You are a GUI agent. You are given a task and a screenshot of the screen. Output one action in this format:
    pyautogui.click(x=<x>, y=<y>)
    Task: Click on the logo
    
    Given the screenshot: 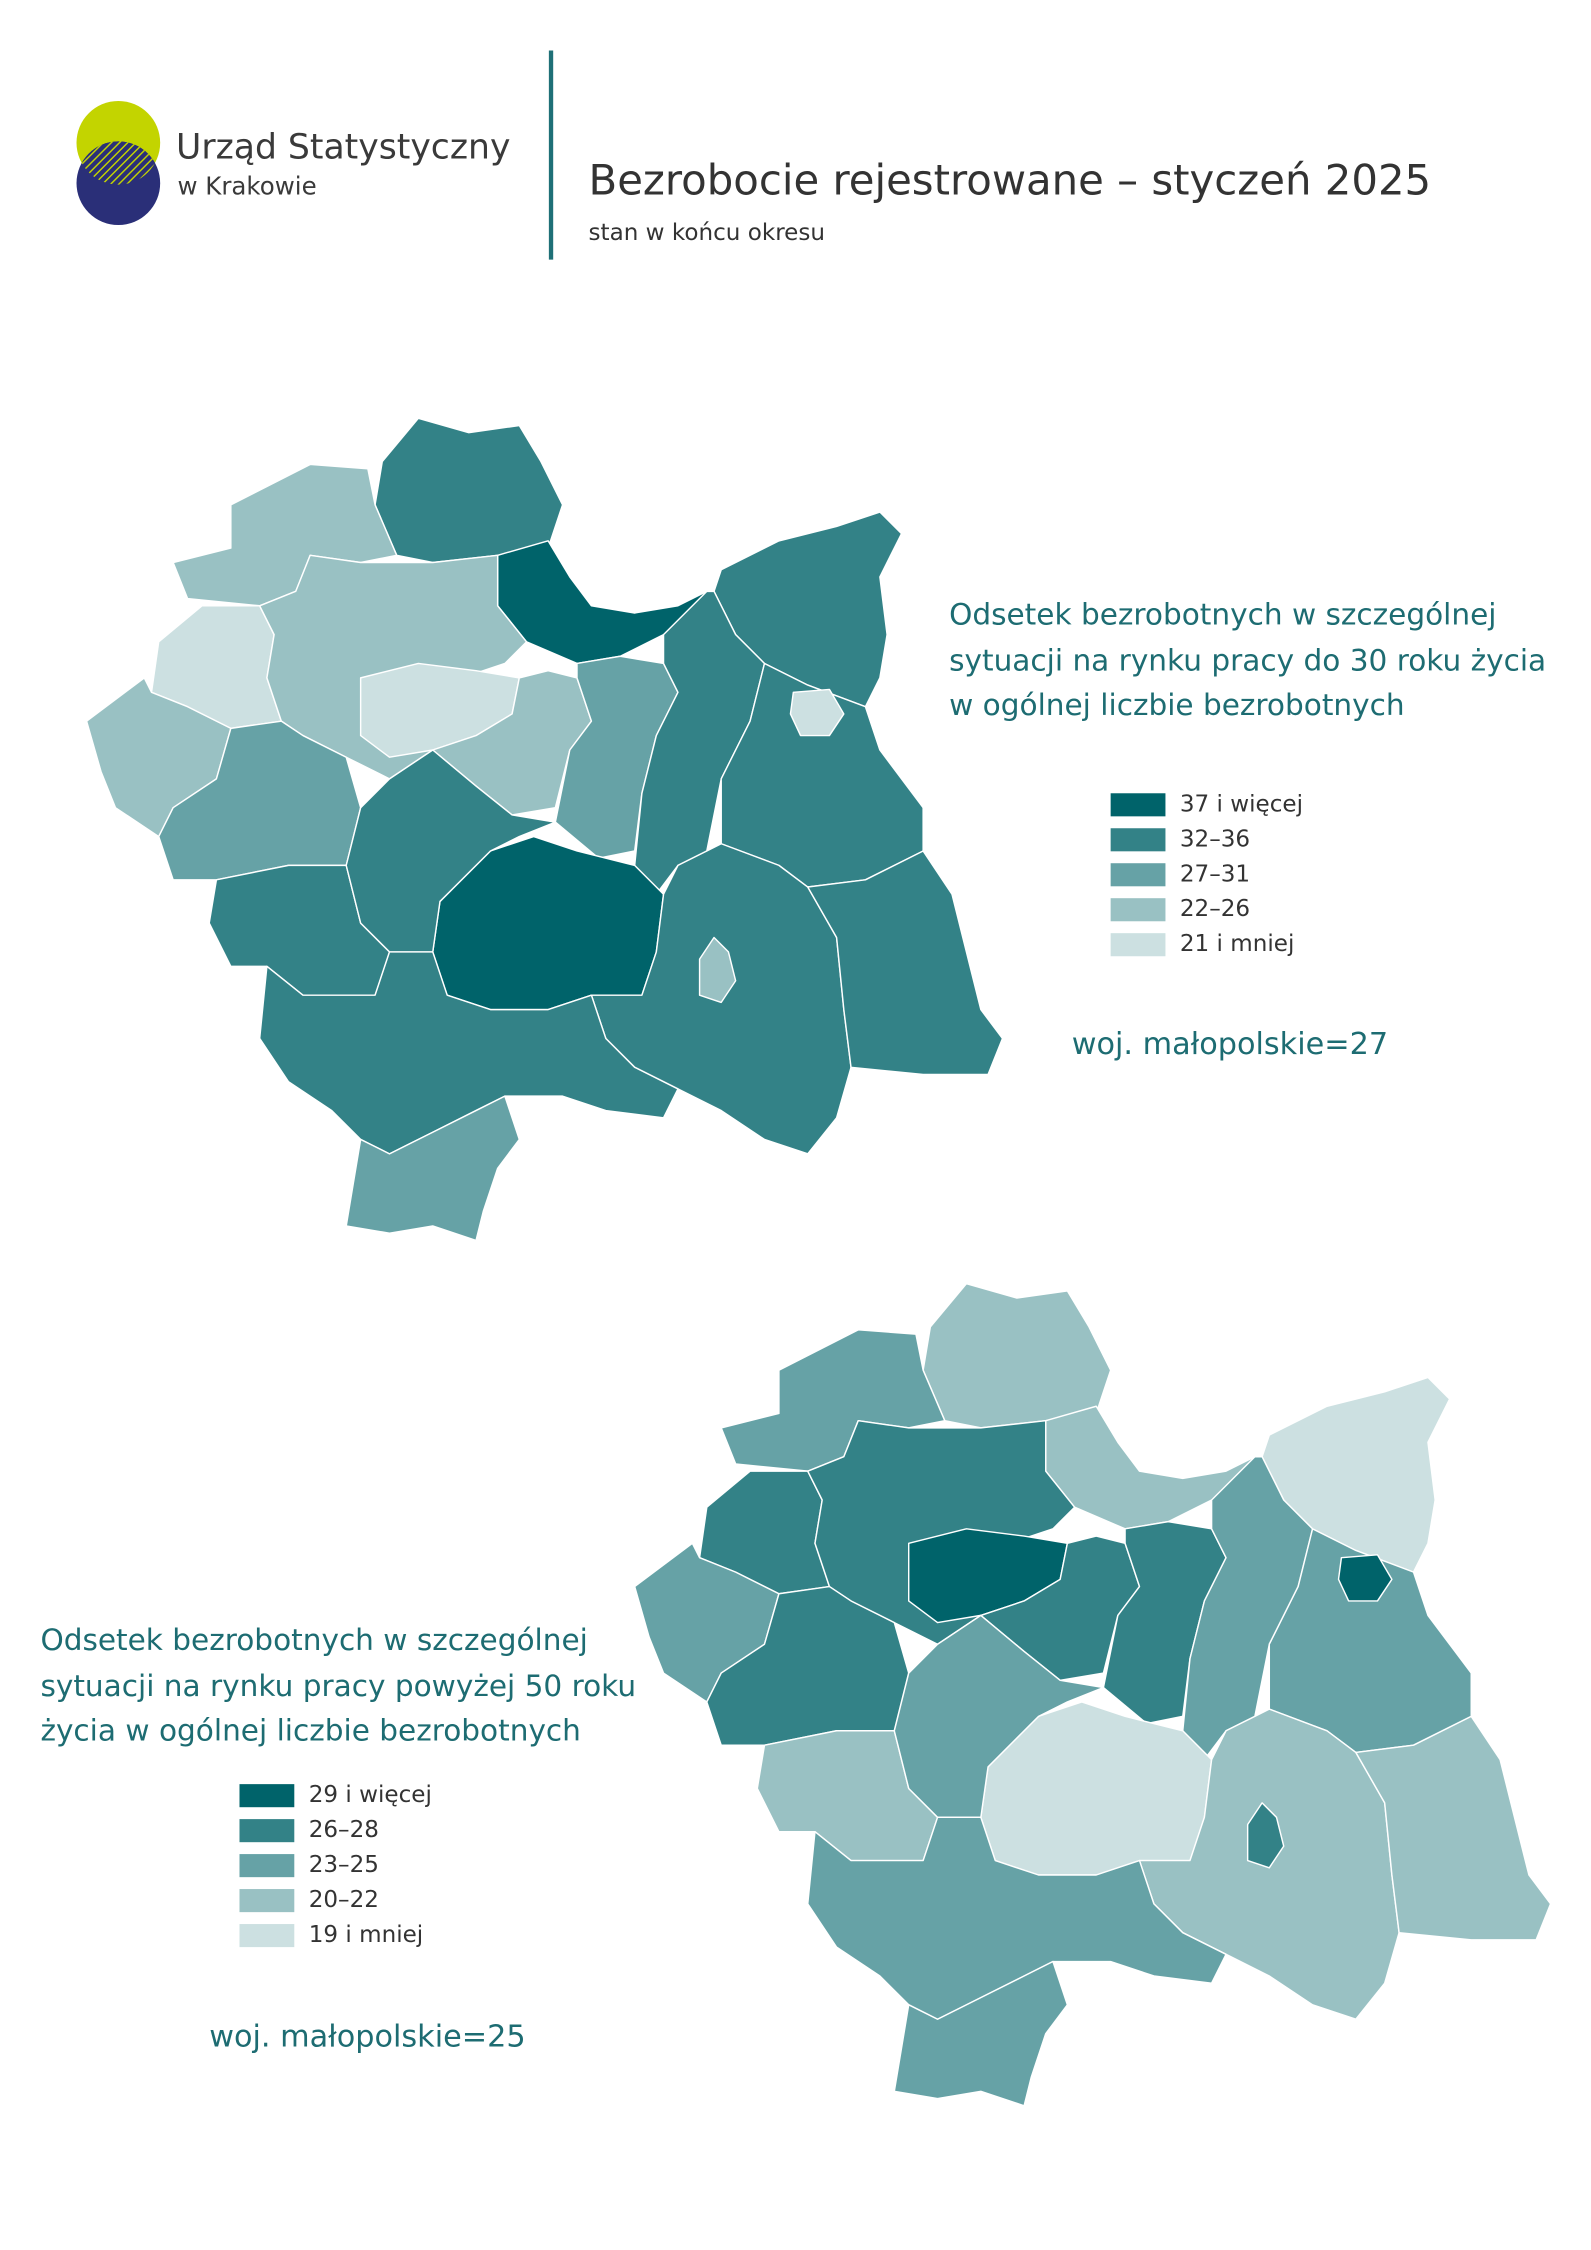 What is the action you would take?
    pyautogui.click(x=118, y=162)
    